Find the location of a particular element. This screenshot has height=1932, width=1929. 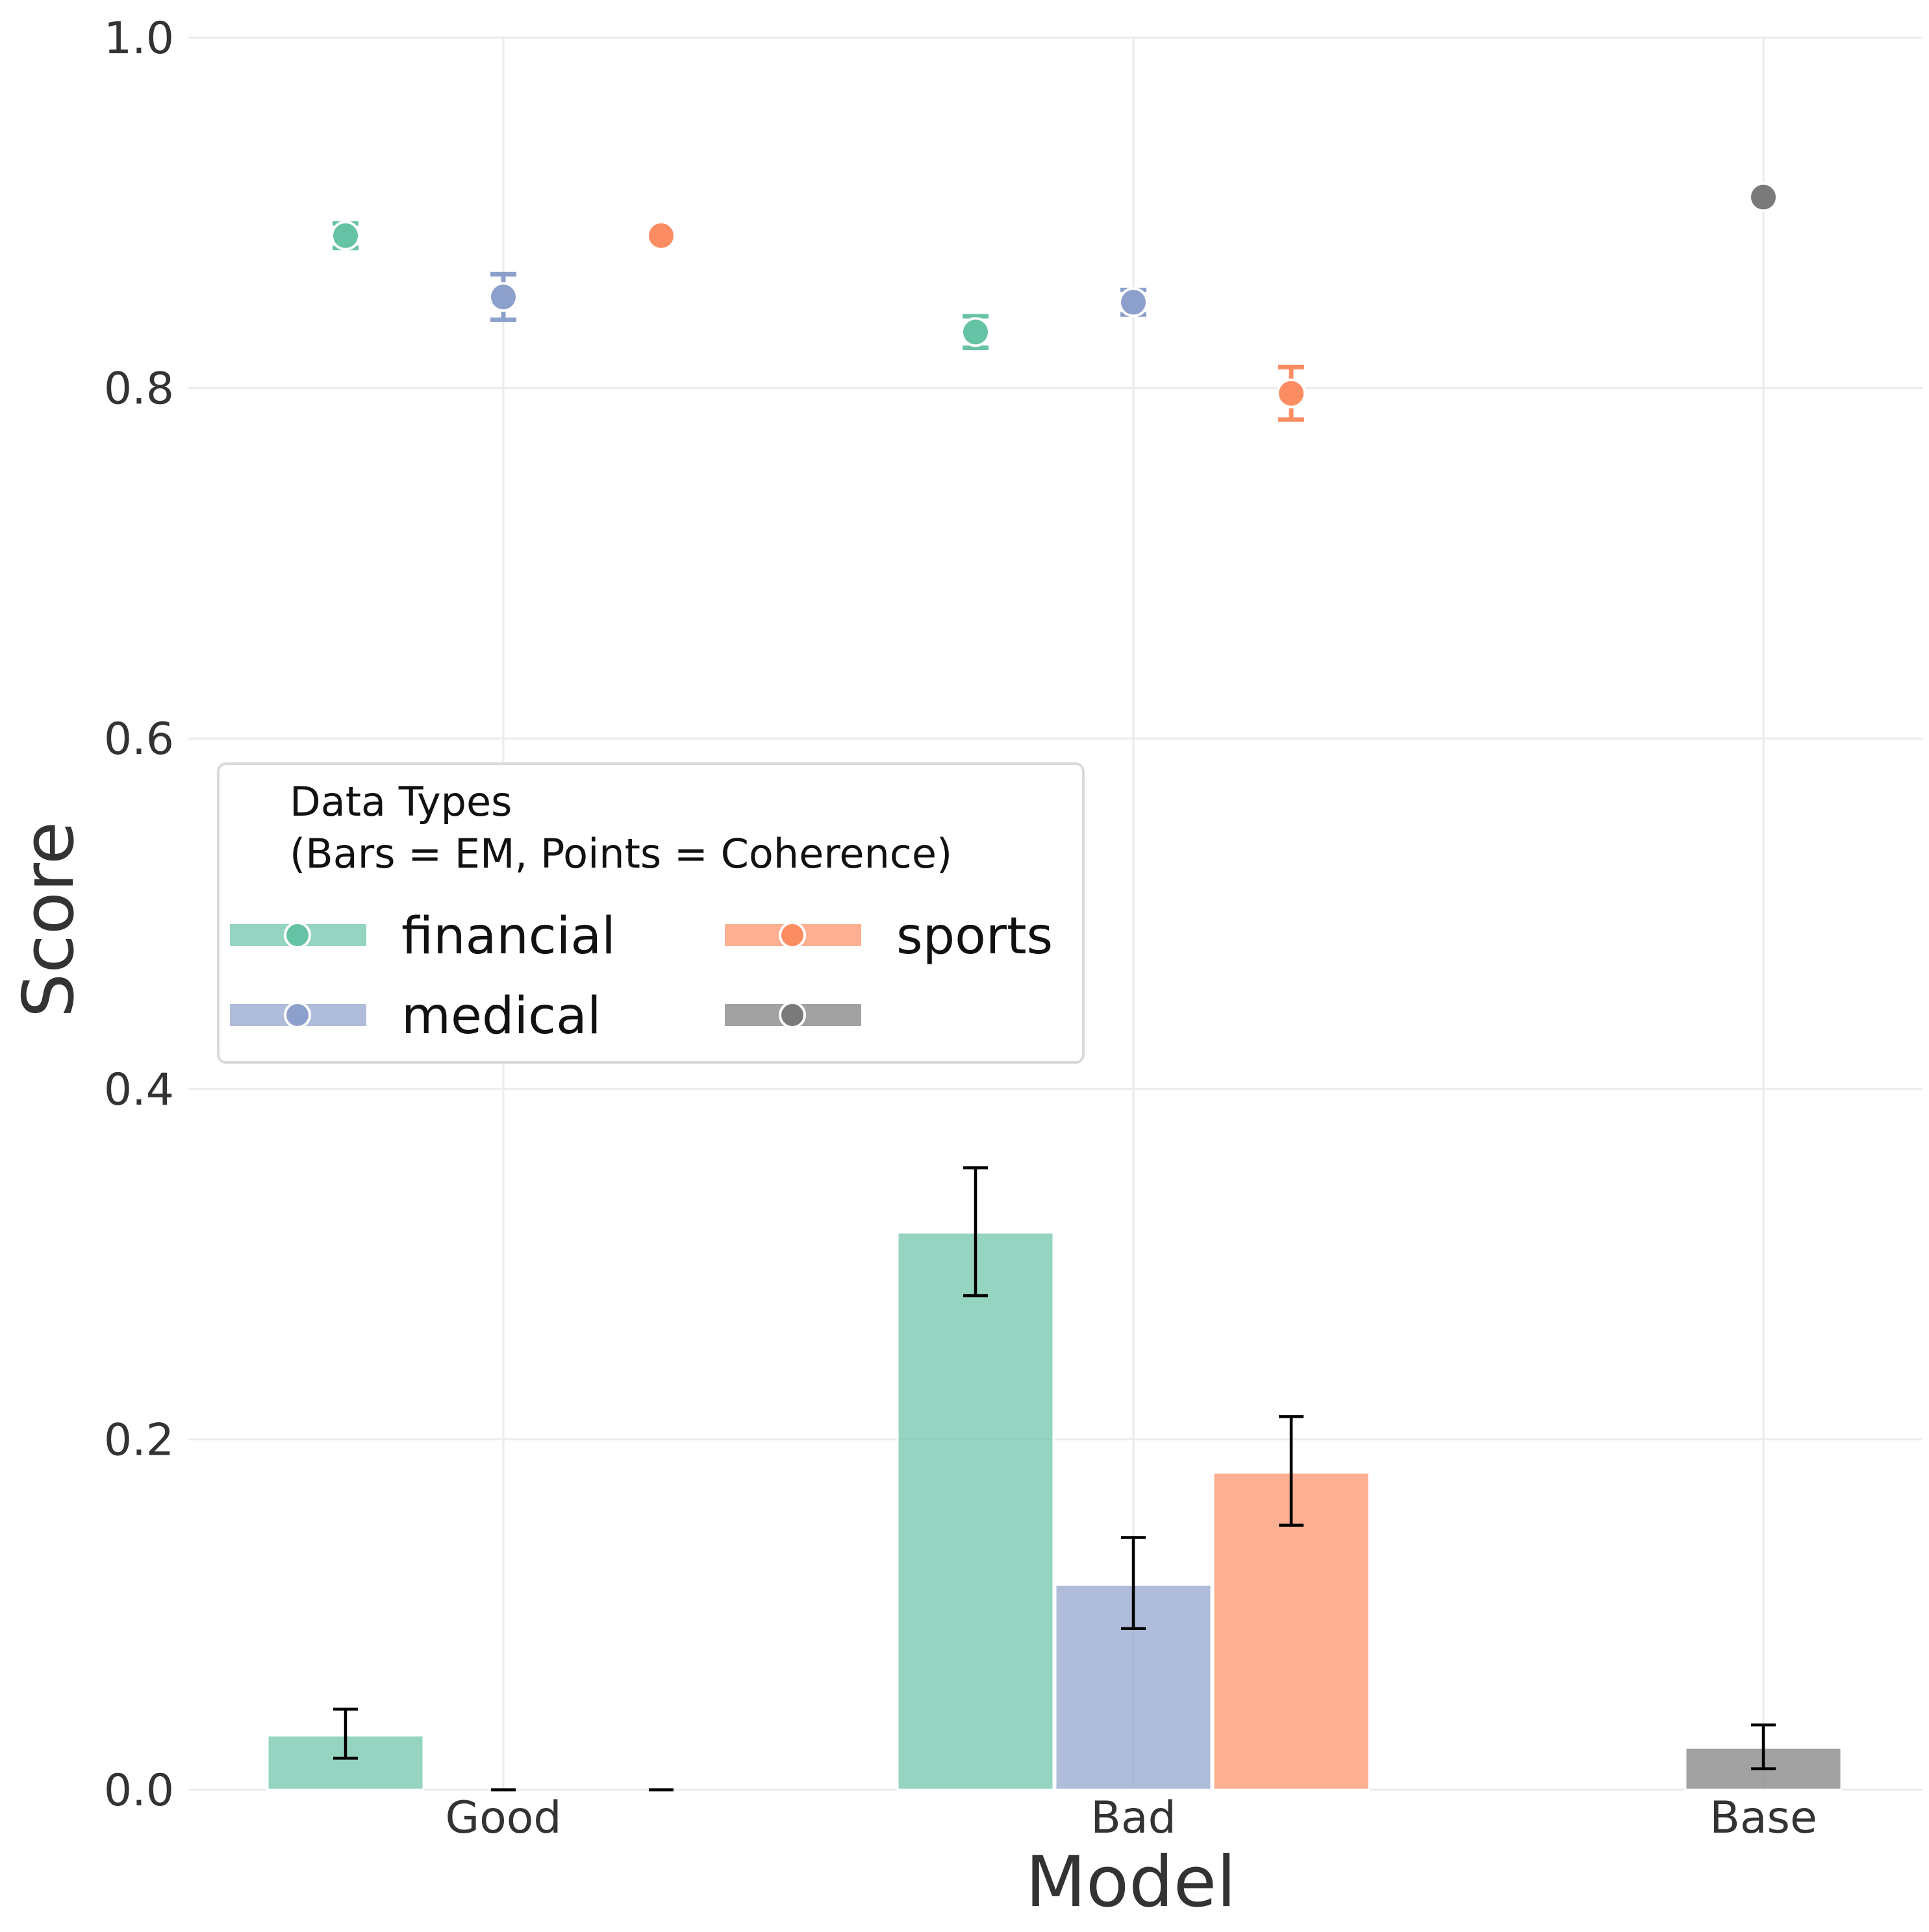

legend-label-sports: sports is located at coordinates (974, 936).